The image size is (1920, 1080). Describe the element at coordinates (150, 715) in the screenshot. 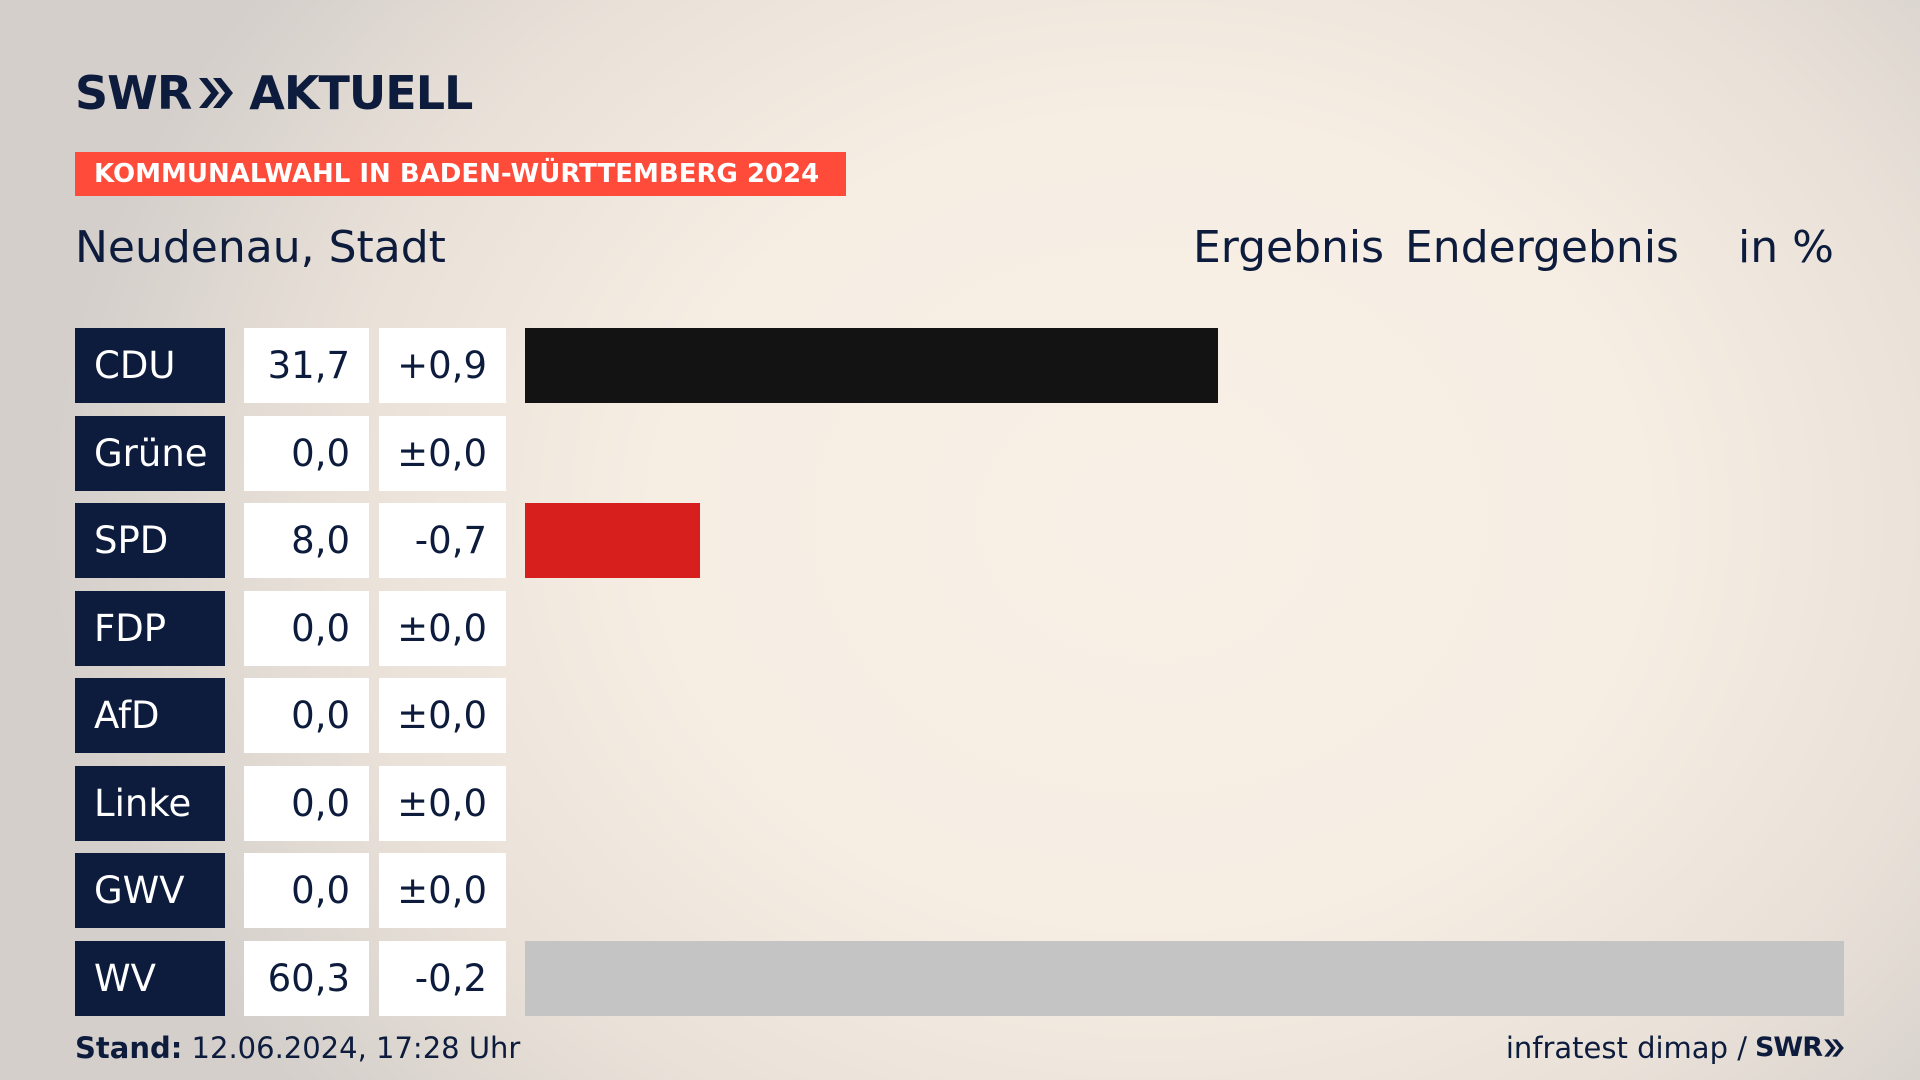

I see `party-label-afd: AfD` at that location.